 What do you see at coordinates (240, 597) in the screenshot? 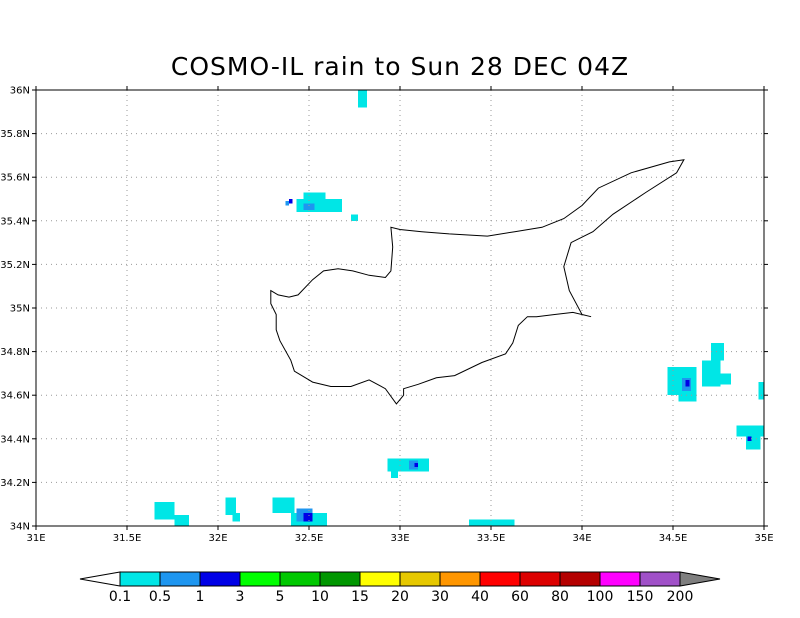
I see `colorbar-label: 3` at bounding box center [240, 597].